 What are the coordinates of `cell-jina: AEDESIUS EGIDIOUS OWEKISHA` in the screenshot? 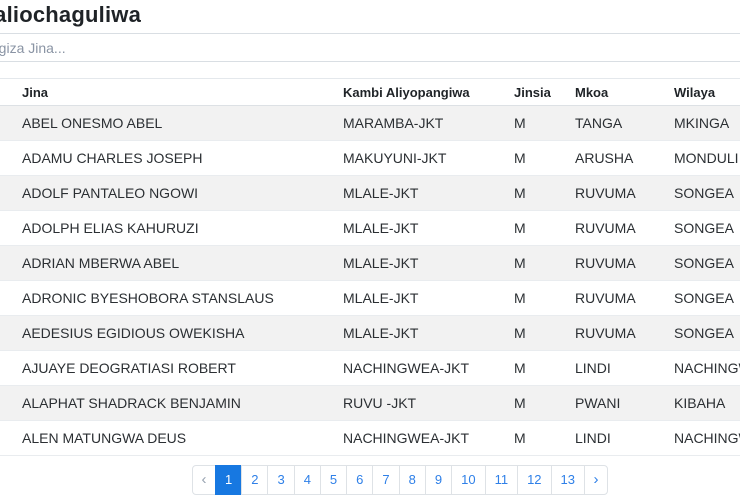 It's located at (165, 333).